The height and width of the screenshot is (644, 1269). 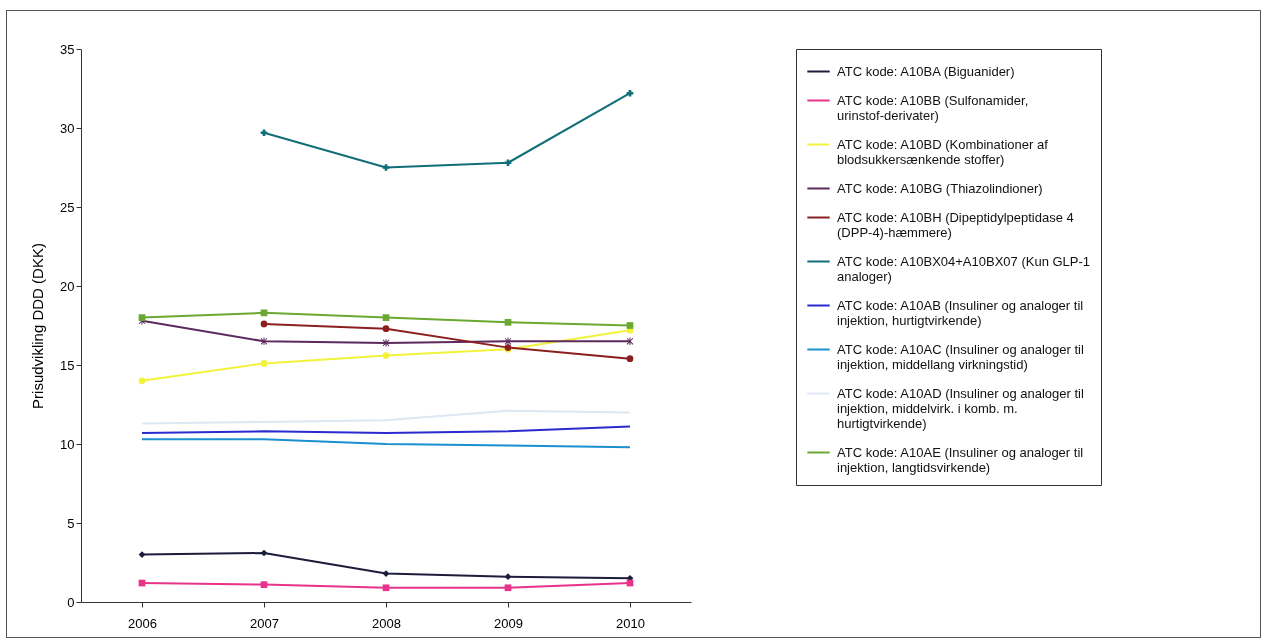 I want to click on y-tick-label: 0, so click(x=71, y=602).